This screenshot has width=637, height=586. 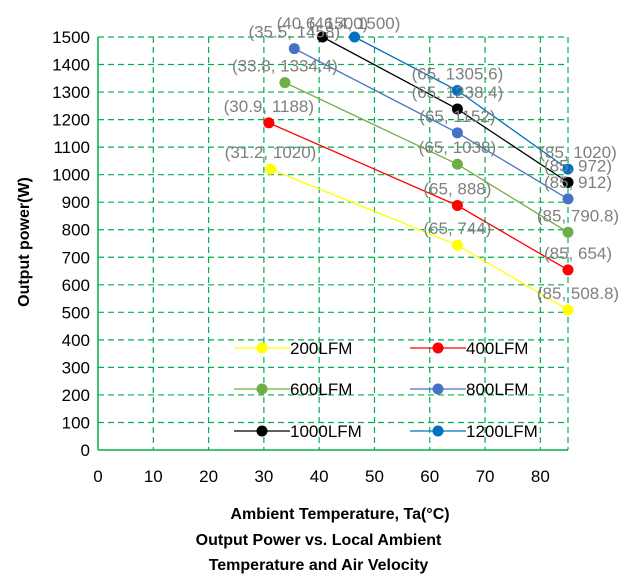 I want to click on y-tick-label: 1100, so click(x=71, y=147).